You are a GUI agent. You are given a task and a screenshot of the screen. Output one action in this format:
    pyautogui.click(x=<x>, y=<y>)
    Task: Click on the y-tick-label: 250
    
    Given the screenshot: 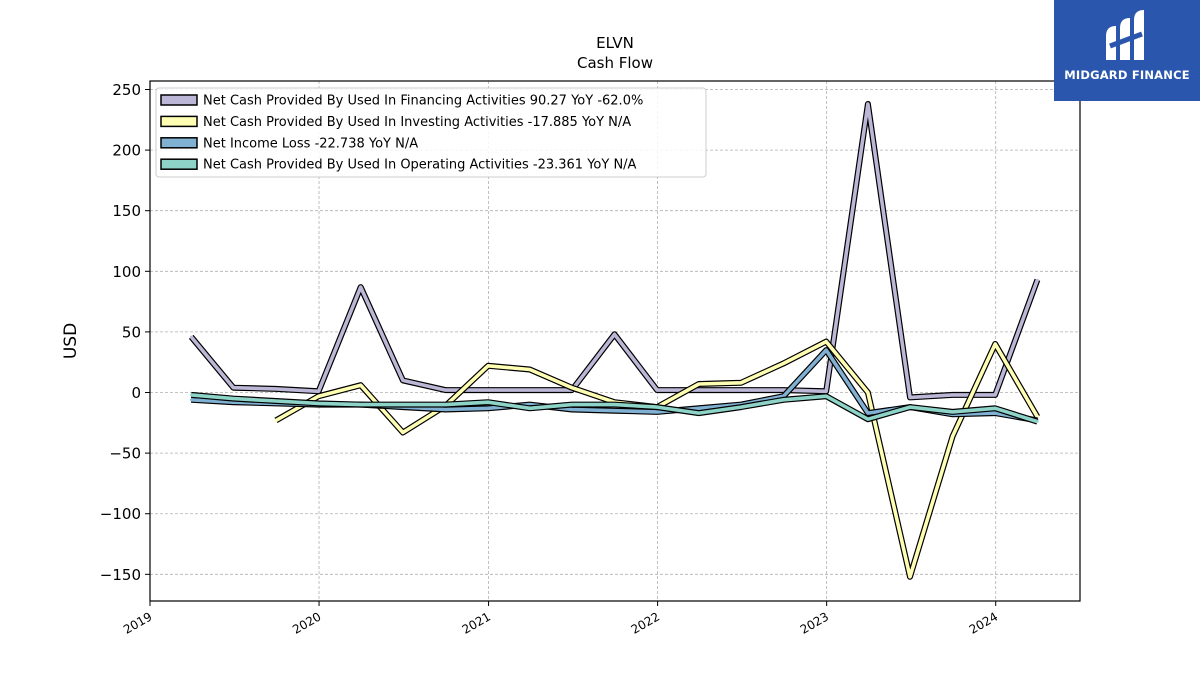 What is the action you would take?
    pyautogui.click(x=126, y=90)
    